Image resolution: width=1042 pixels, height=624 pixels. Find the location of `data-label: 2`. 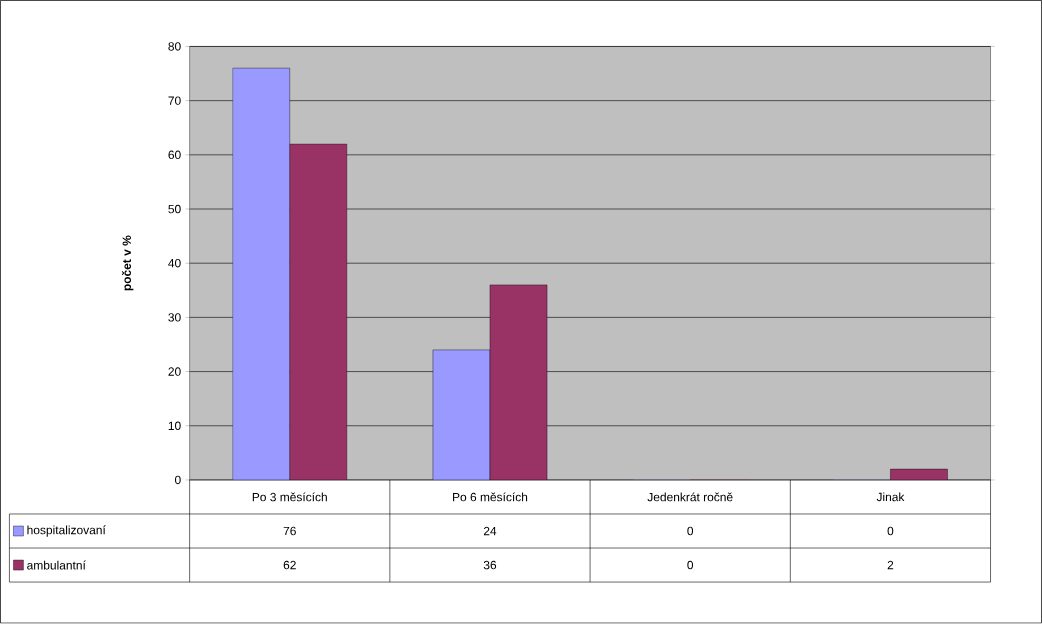

data-label: 2 is located at coordinates (890, 565).